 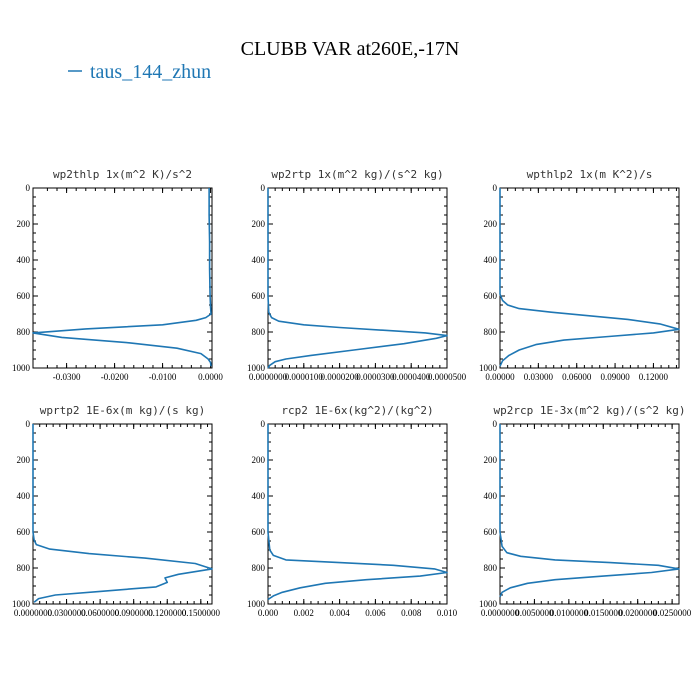 What do you see at coordinates (654, 377) in the screenshot?
I see `x-tick-label: 0.12000` at bounding box center [654, 377].